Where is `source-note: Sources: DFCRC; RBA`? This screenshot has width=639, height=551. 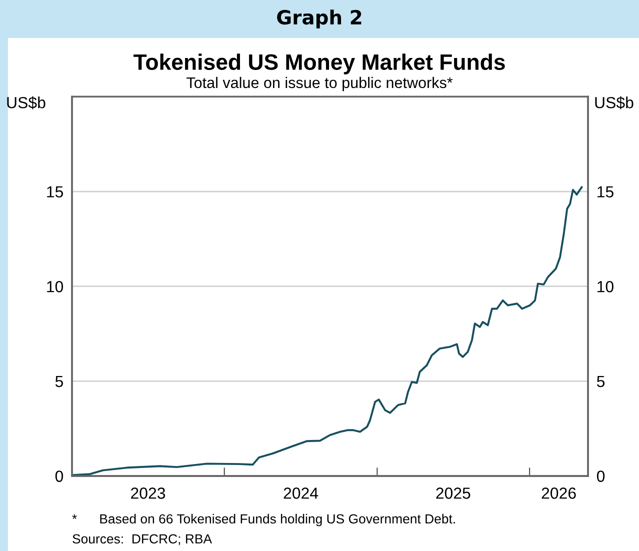 source-note: Sources: DFCRC; RBA is located at coordinates (142, 540).